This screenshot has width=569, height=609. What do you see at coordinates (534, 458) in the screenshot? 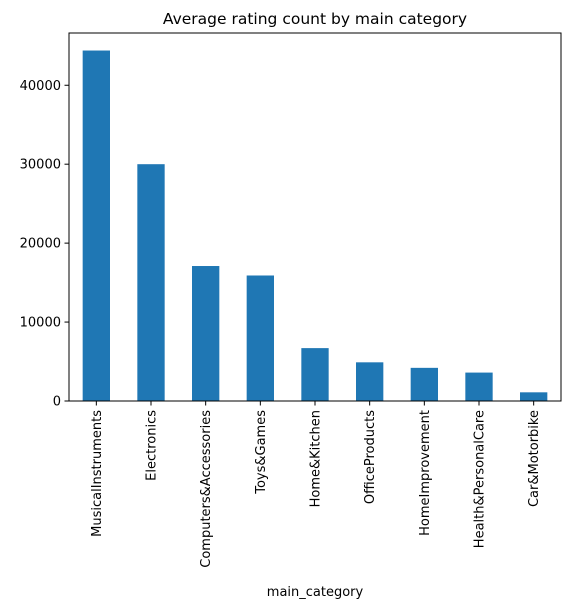
I see `x-tick-label: Car&Motorbike` at bounding box center [534, 458].